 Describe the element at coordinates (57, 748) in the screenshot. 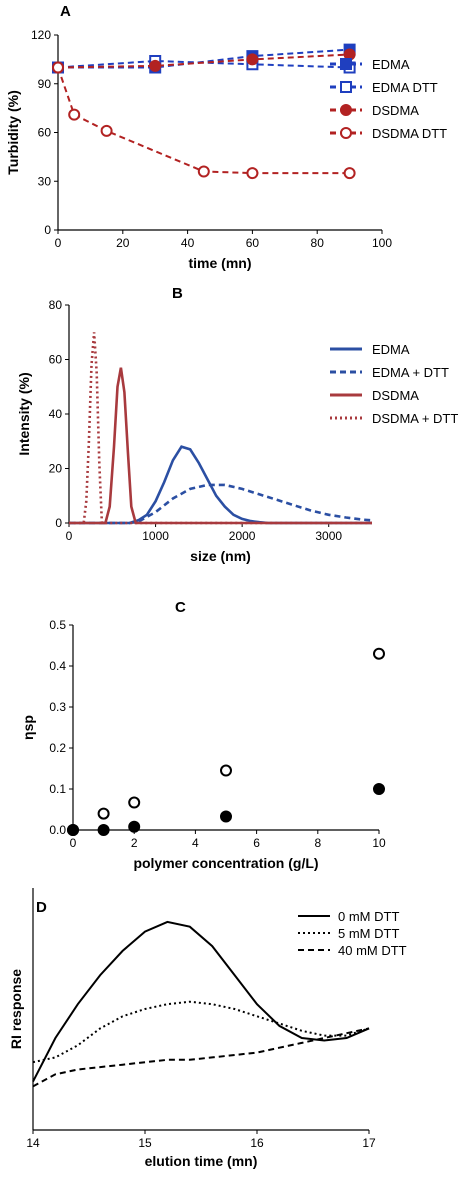

I see `y-tick-label: 0.2` at that location.